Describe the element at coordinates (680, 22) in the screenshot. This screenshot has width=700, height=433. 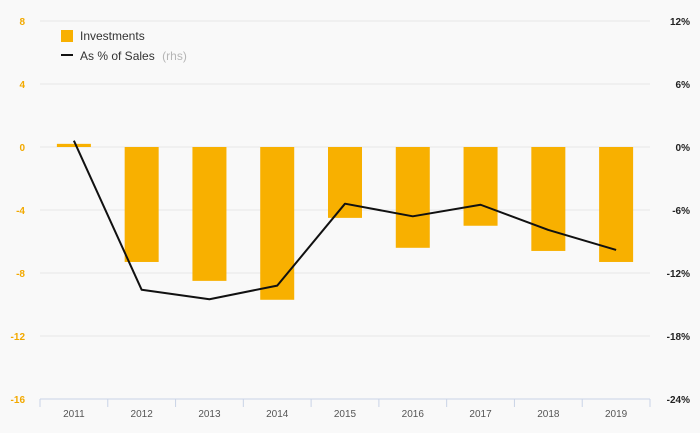
I see `y-right-tick-label: 12%` at that location.